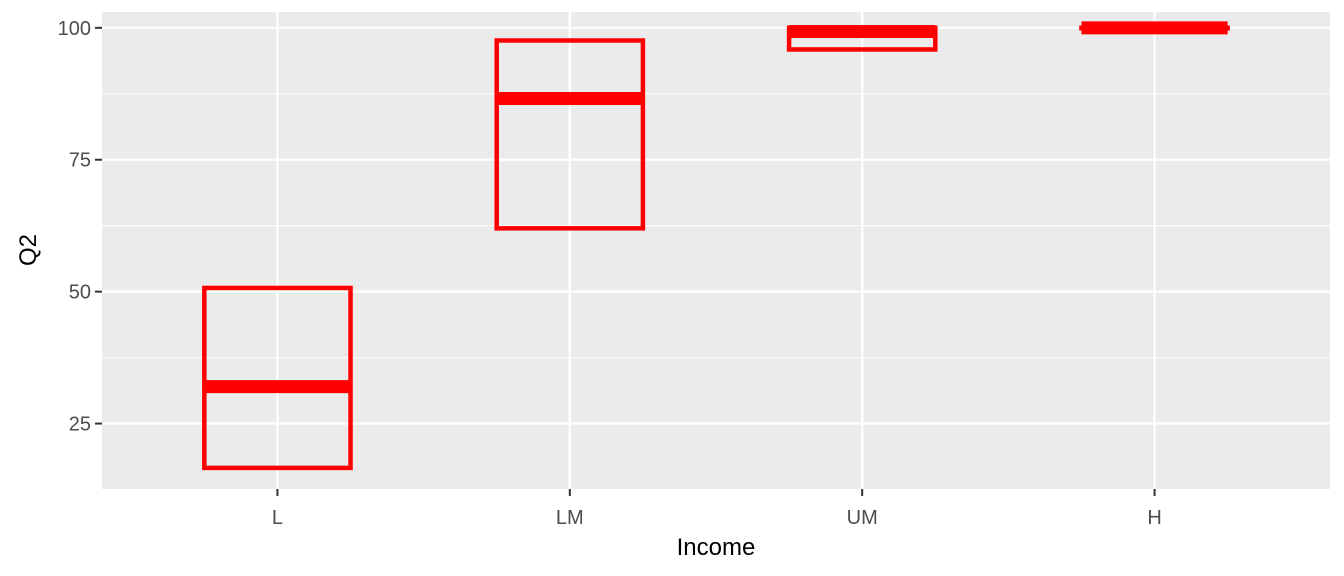  I want to click on y-tick-label: 50, so click(80, 293).